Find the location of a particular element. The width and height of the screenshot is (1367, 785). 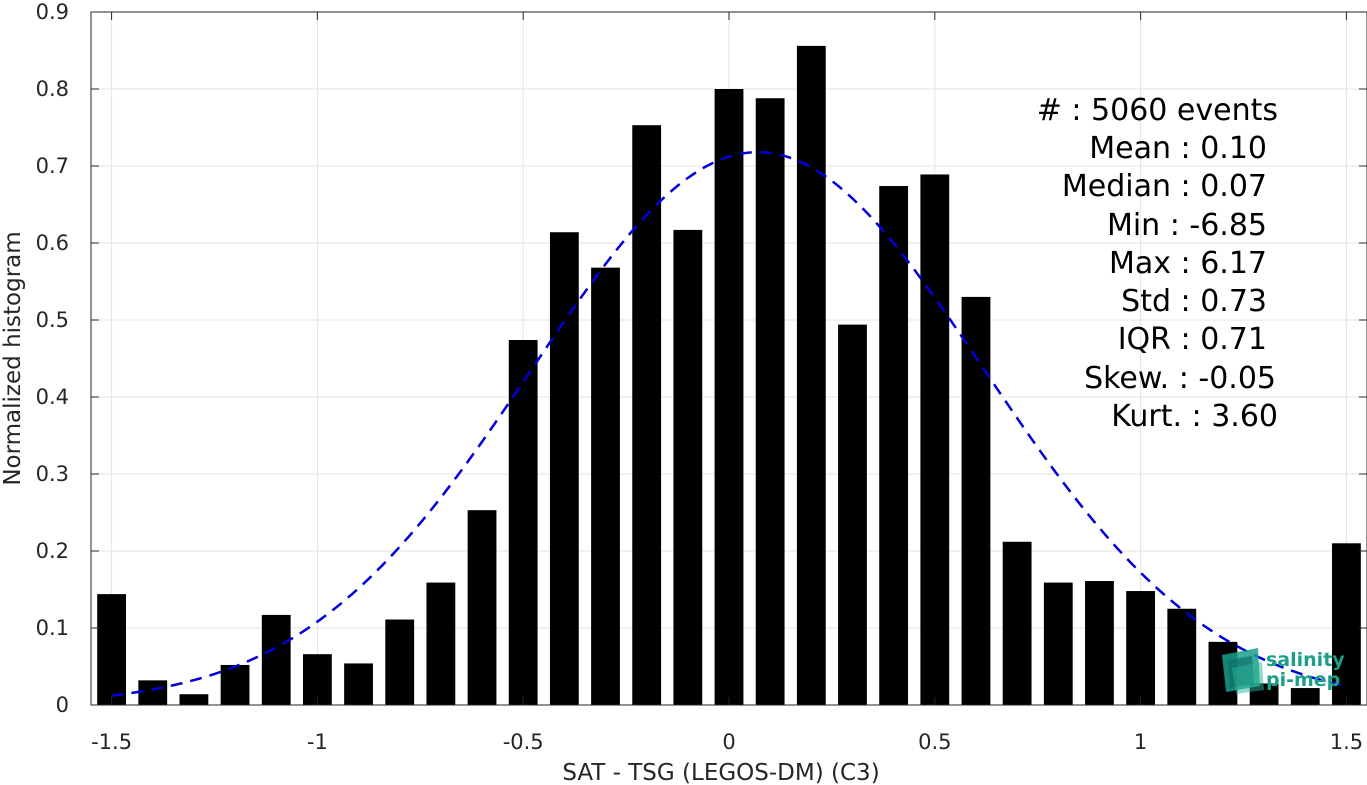

y-tick-label-0: 0 is located at coordinates (62, 705).